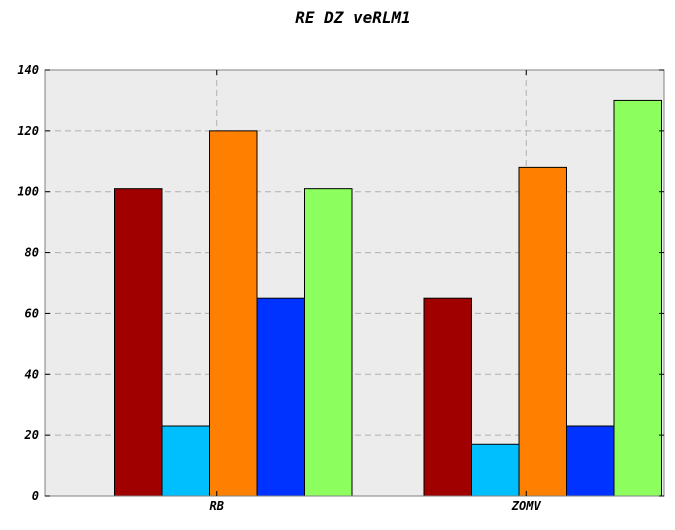 The height and width of the screenshot is (530, 675). What do you see at coordinates (35, 496) in the screenshot?
I see `y-tick-label: 0` at bounding box center [35, 496].